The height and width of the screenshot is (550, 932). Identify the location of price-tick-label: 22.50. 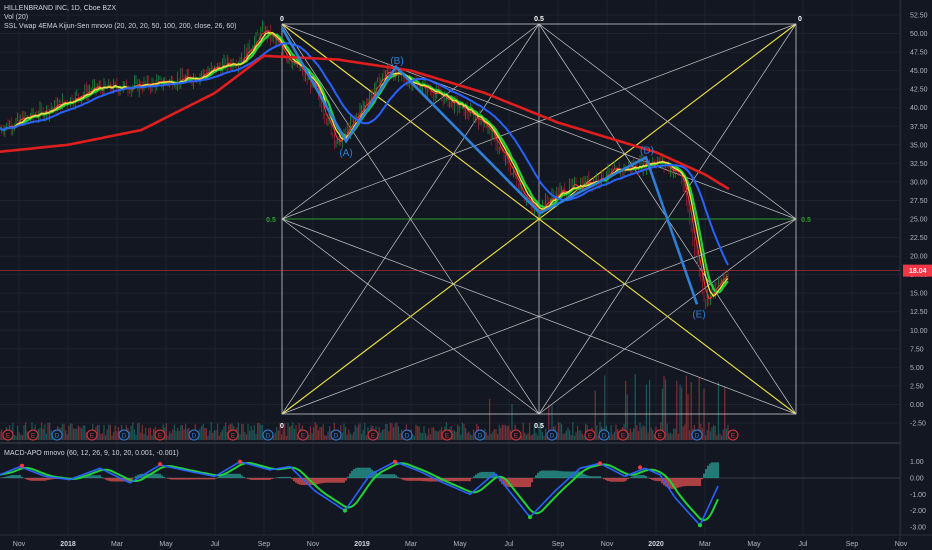
(919, 238).